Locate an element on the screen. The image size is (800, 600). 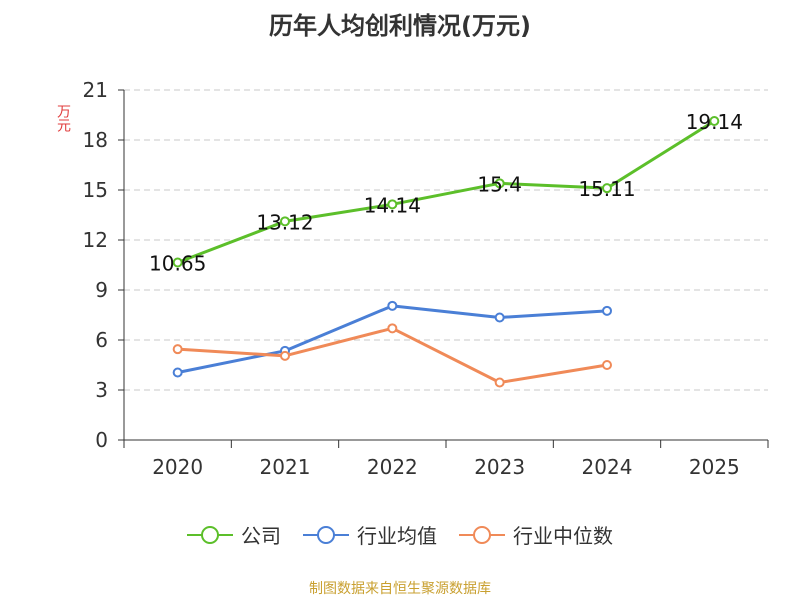
y-axis-label: 万元 is located at coordinates (63, 118).